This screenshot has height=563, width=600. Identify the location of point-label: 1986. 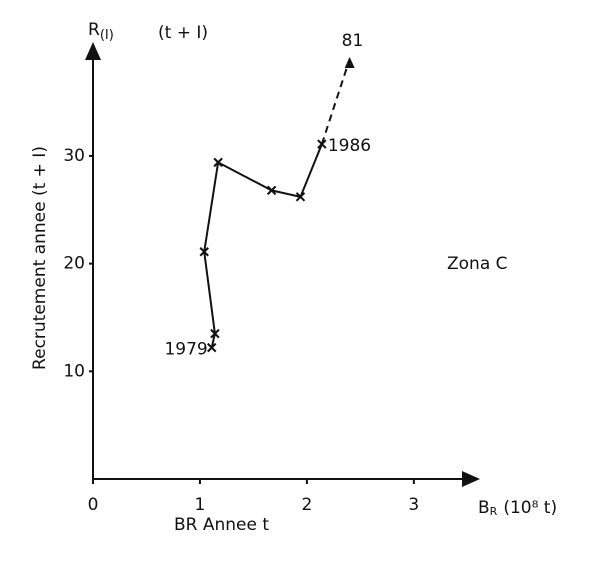
(349, 146).